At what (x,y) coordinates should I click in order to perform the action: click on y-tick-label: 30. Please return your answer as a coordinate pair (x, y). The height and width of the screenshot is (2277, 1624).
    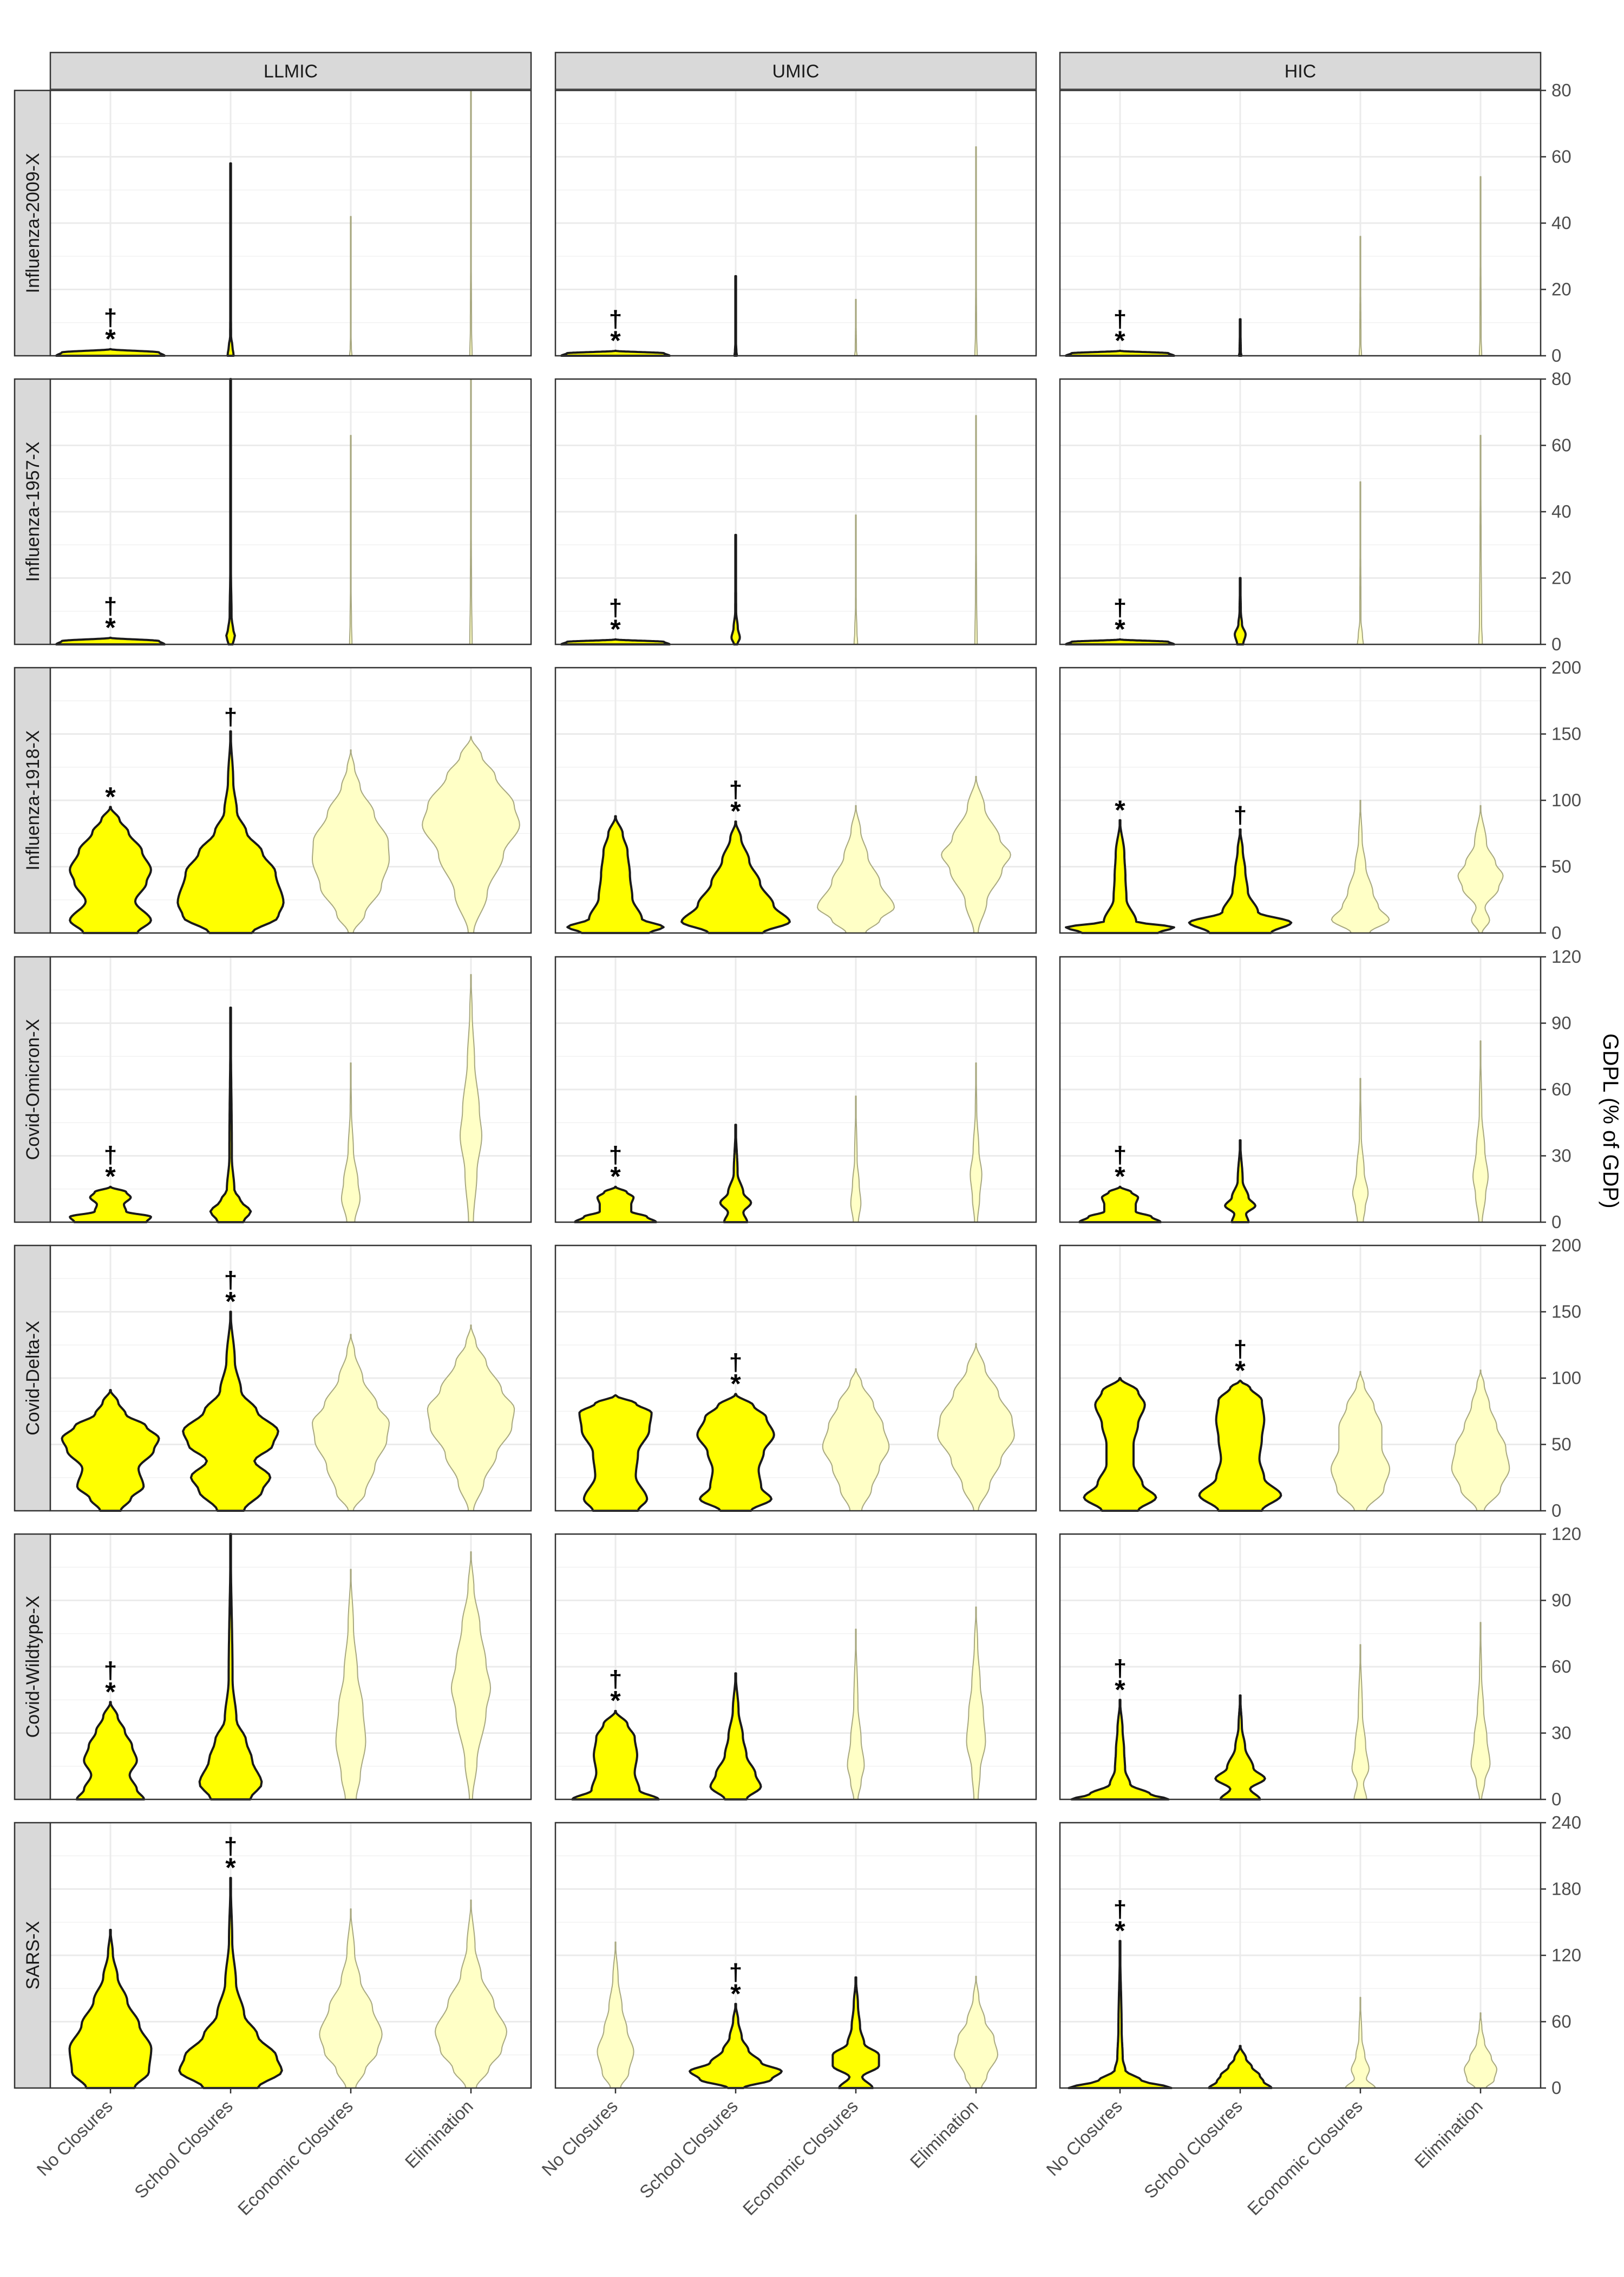
    Looking at the image, I should click on (1561, 1156).